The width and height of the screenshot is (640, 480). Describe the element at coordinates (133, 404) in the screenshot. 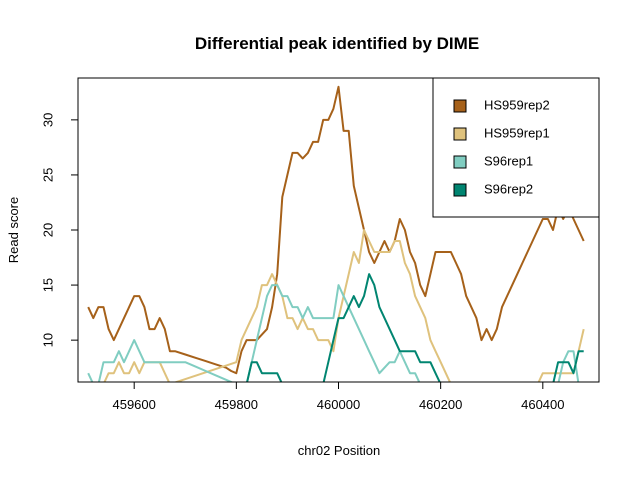

I see `x-tick-label: 459600` at that location.